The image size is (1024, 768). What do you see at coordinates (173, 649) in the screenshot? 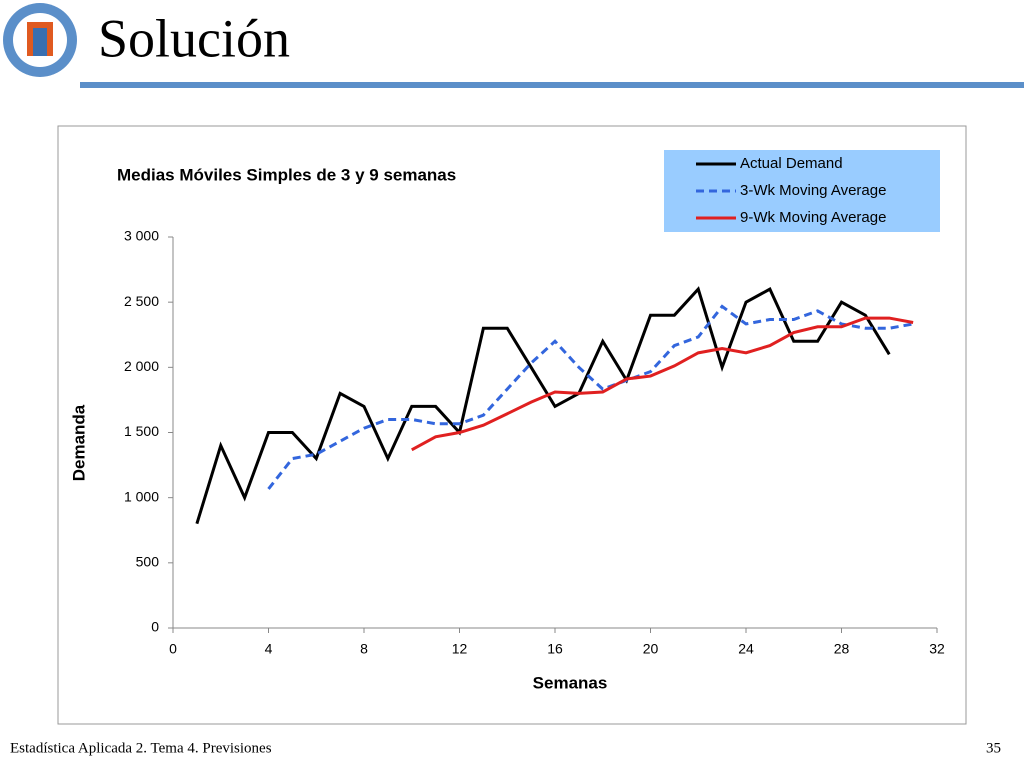
I see `x-tick-label: 0` at bounding box center [173, 649].